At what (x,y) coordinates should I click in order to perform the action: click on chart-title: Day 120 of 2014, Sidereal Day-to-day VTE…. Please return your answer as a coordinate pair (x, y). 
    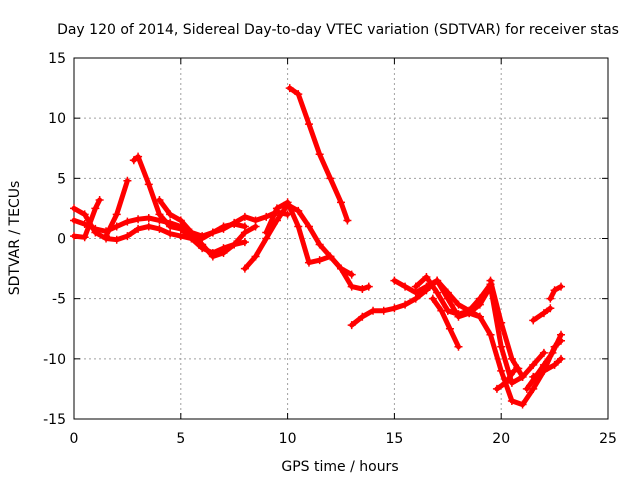
    Looking at the image, I should click on (338, 30).